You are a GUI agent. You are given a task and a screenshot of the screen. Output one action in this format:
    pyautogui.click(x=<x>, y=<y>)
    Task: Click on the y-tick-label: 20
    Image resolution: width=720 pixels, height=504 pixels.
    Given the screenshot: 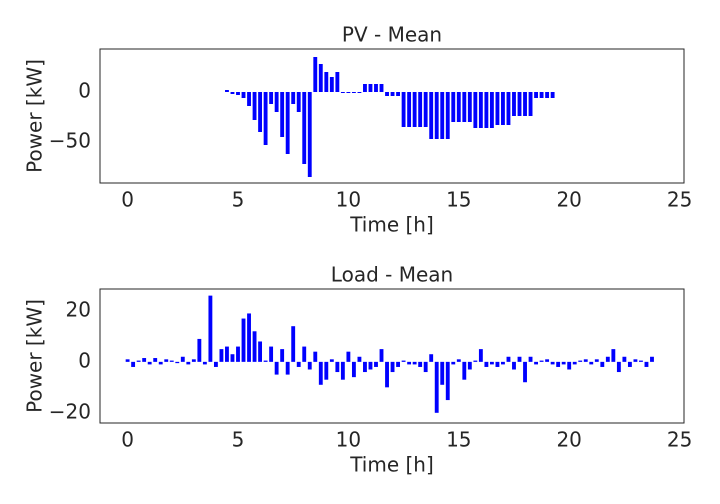 What is the action you would take?
    pyautogui.click(x=78, y=309)
    